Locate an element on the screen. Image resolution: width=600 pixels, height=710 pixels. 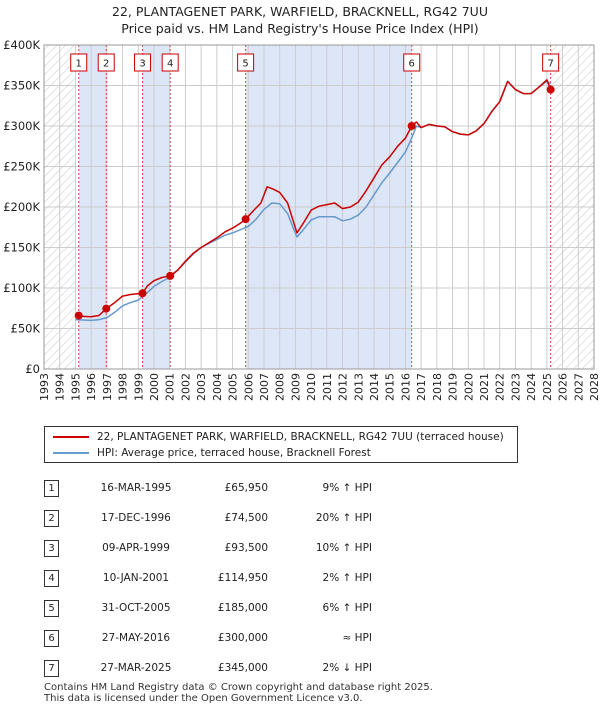
table-row: 5 31-OCT-2005 £185,000 6% ↑ HPI is located at coordinates (208, 608).